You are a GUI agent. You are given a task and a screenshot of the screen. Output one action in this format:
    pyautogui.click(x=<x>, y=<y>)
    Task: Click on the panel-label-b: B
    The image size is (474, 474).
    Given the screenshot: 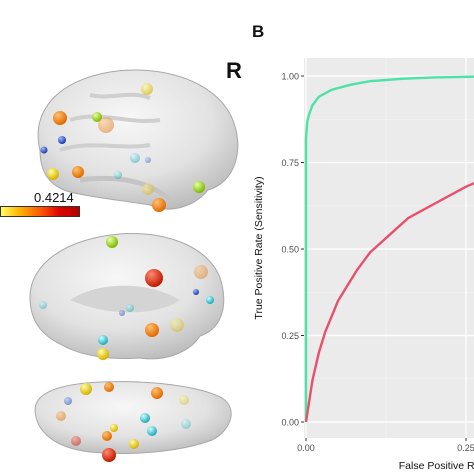 What is the action you would take?
    pyautogui.click(x=258, y=31)
    